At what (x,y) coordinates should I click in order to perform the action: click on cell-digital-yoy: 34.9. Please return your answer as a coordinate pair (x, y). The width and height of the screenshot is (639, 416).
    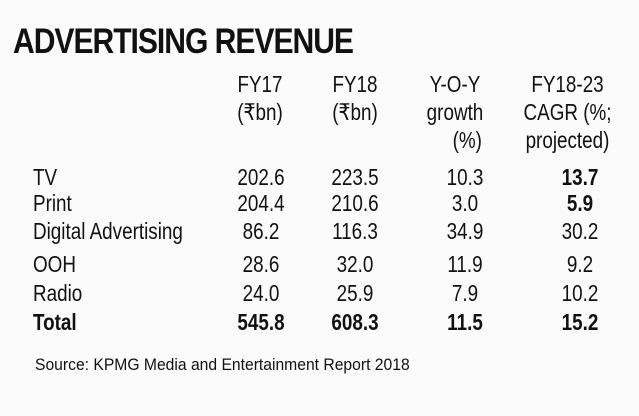
    Looking at the image, I should click on (465, 231).